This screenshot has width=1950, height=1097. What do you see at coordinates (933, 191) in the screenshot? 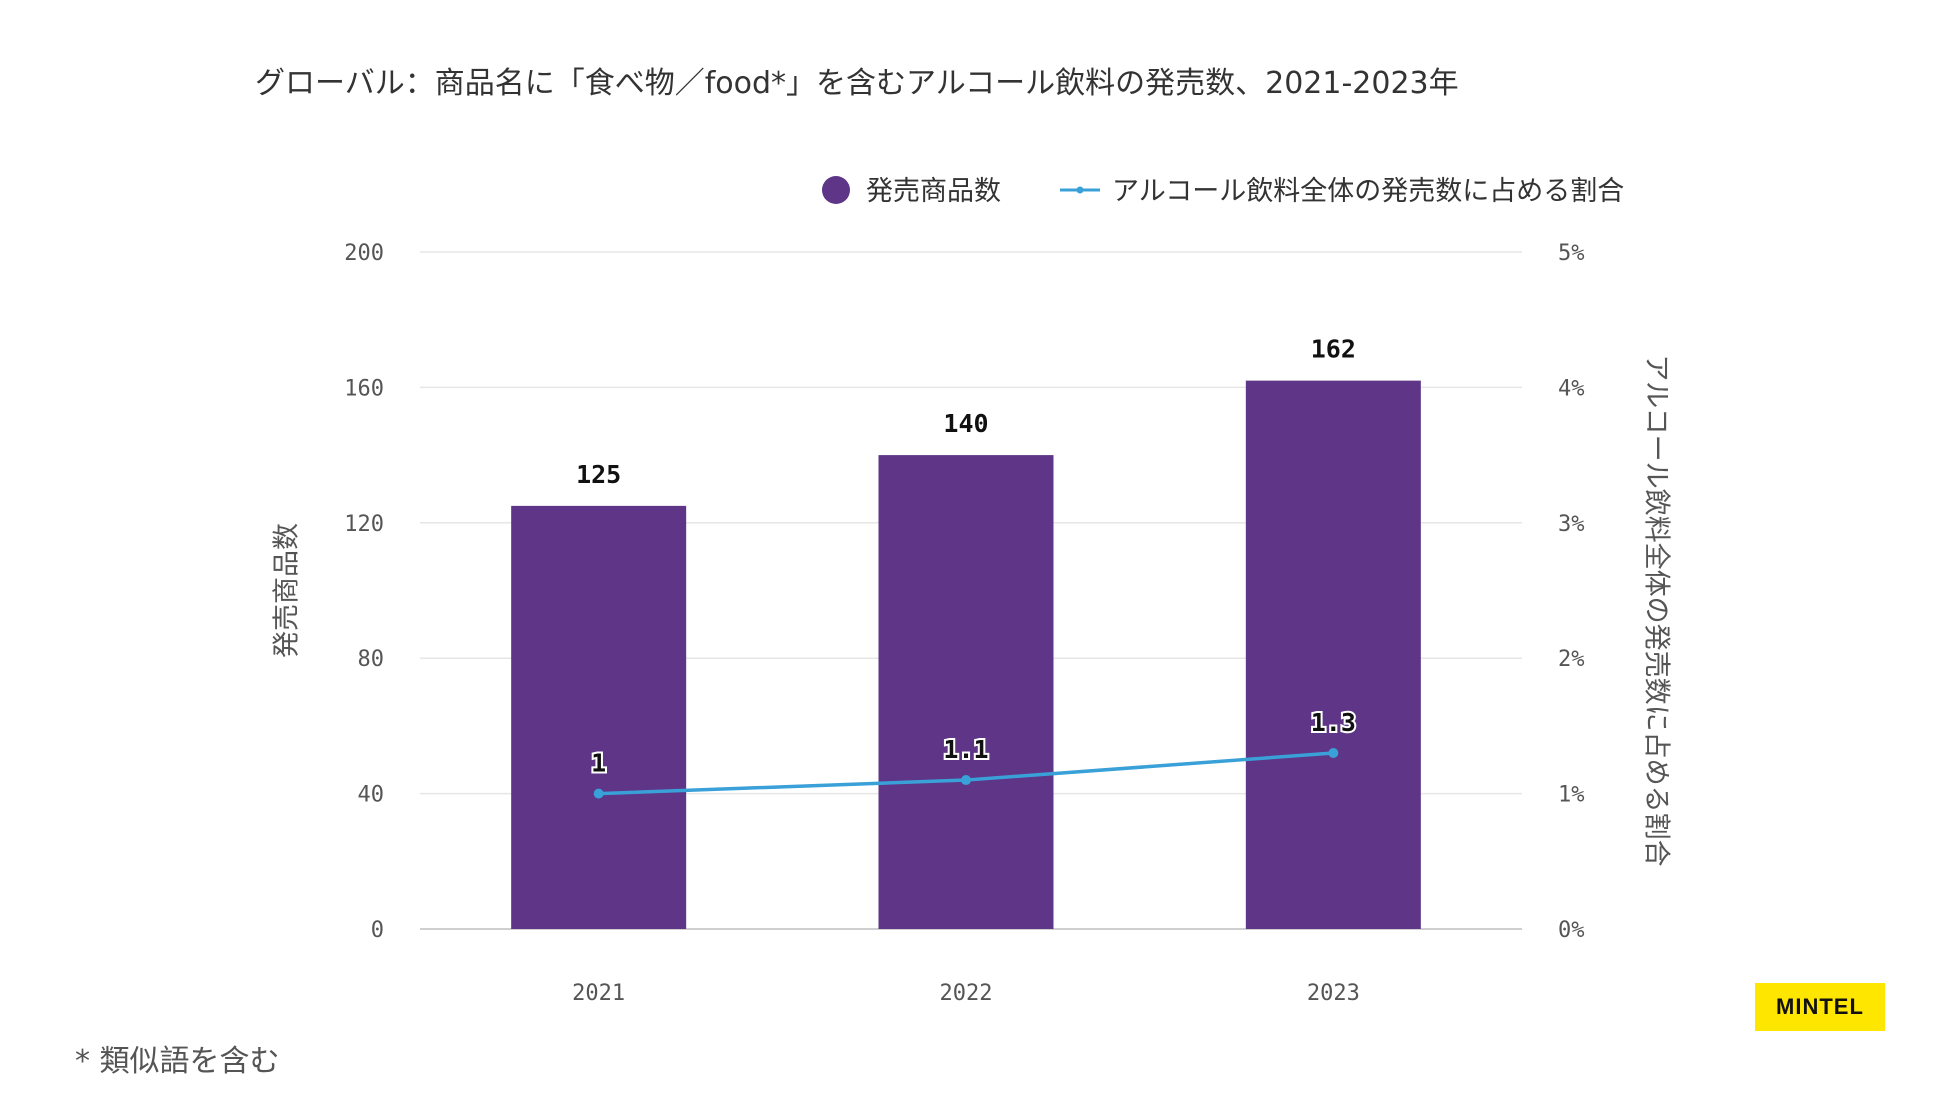
I see `legend-bar-label: 発売商品数` at bounding box center [933, 191].